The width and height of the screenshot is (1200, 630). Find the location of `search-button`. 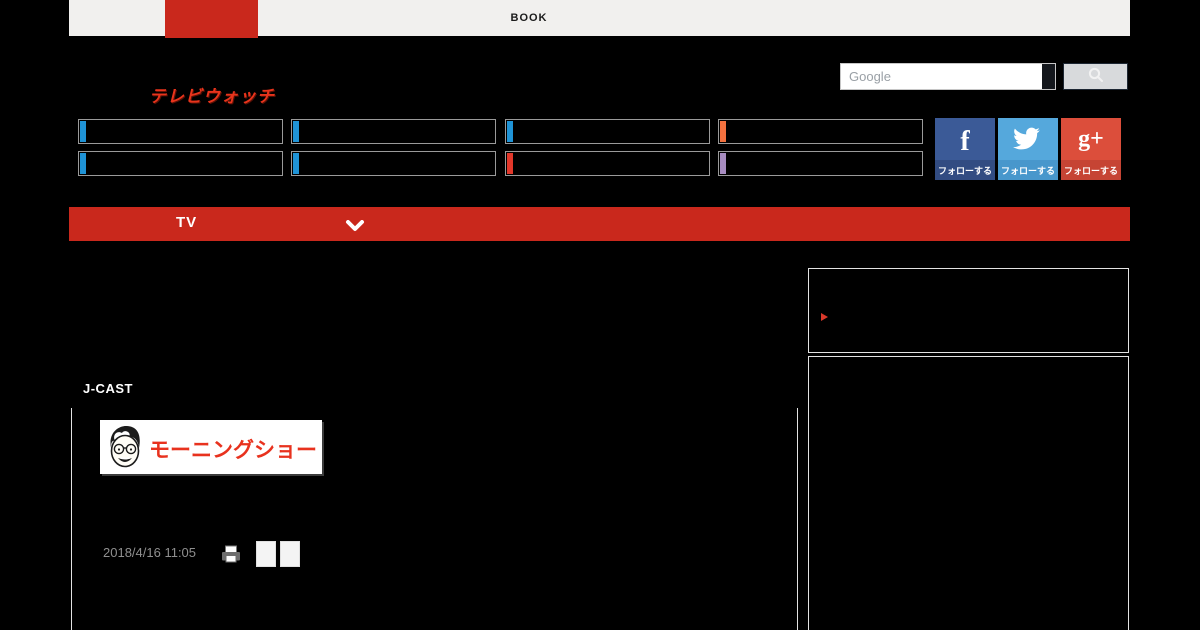

search-button is located at coordinates (1095, 76).